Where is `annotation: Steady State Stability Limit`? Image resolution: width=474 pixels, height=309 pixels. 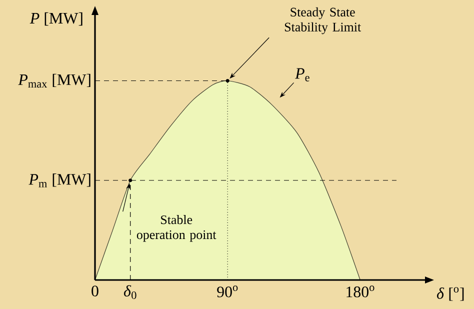 annotation: Steady State Stability Limit is located at coordinates (323, 20).